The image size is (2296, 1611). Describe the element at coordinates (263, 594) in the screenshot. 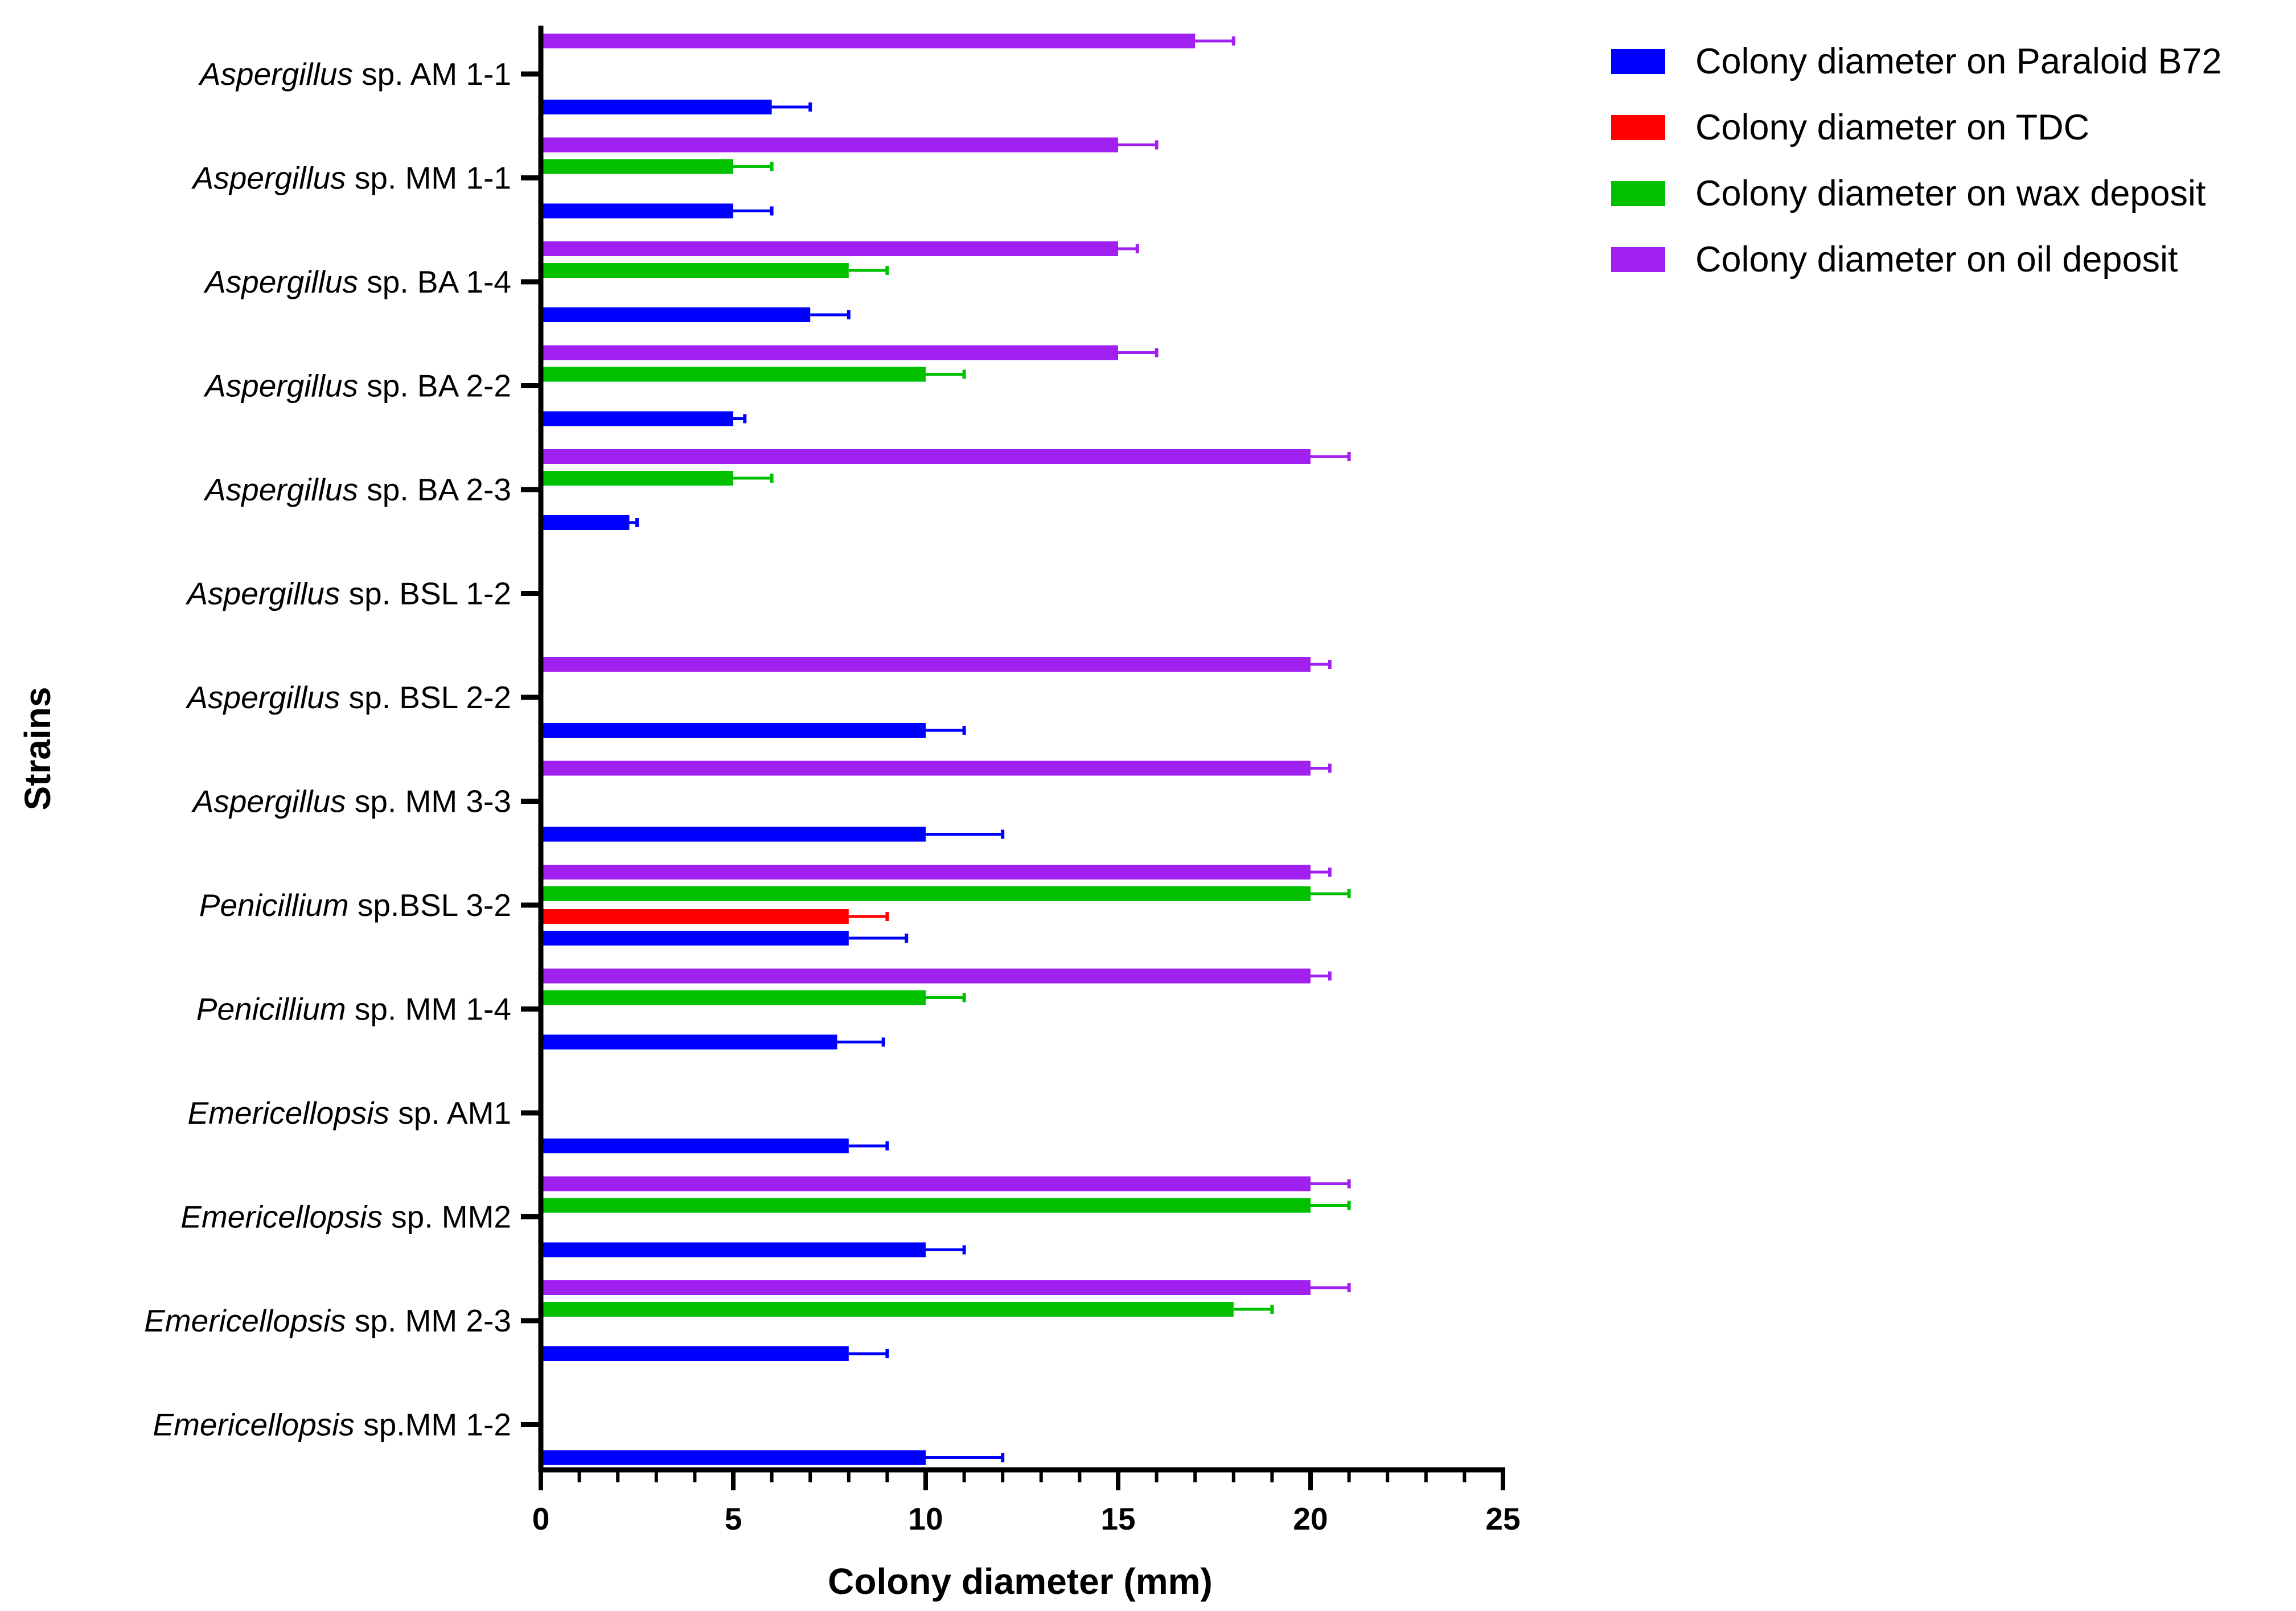

I see `y-tick-label-genus-5: Aspergillus` at that location.